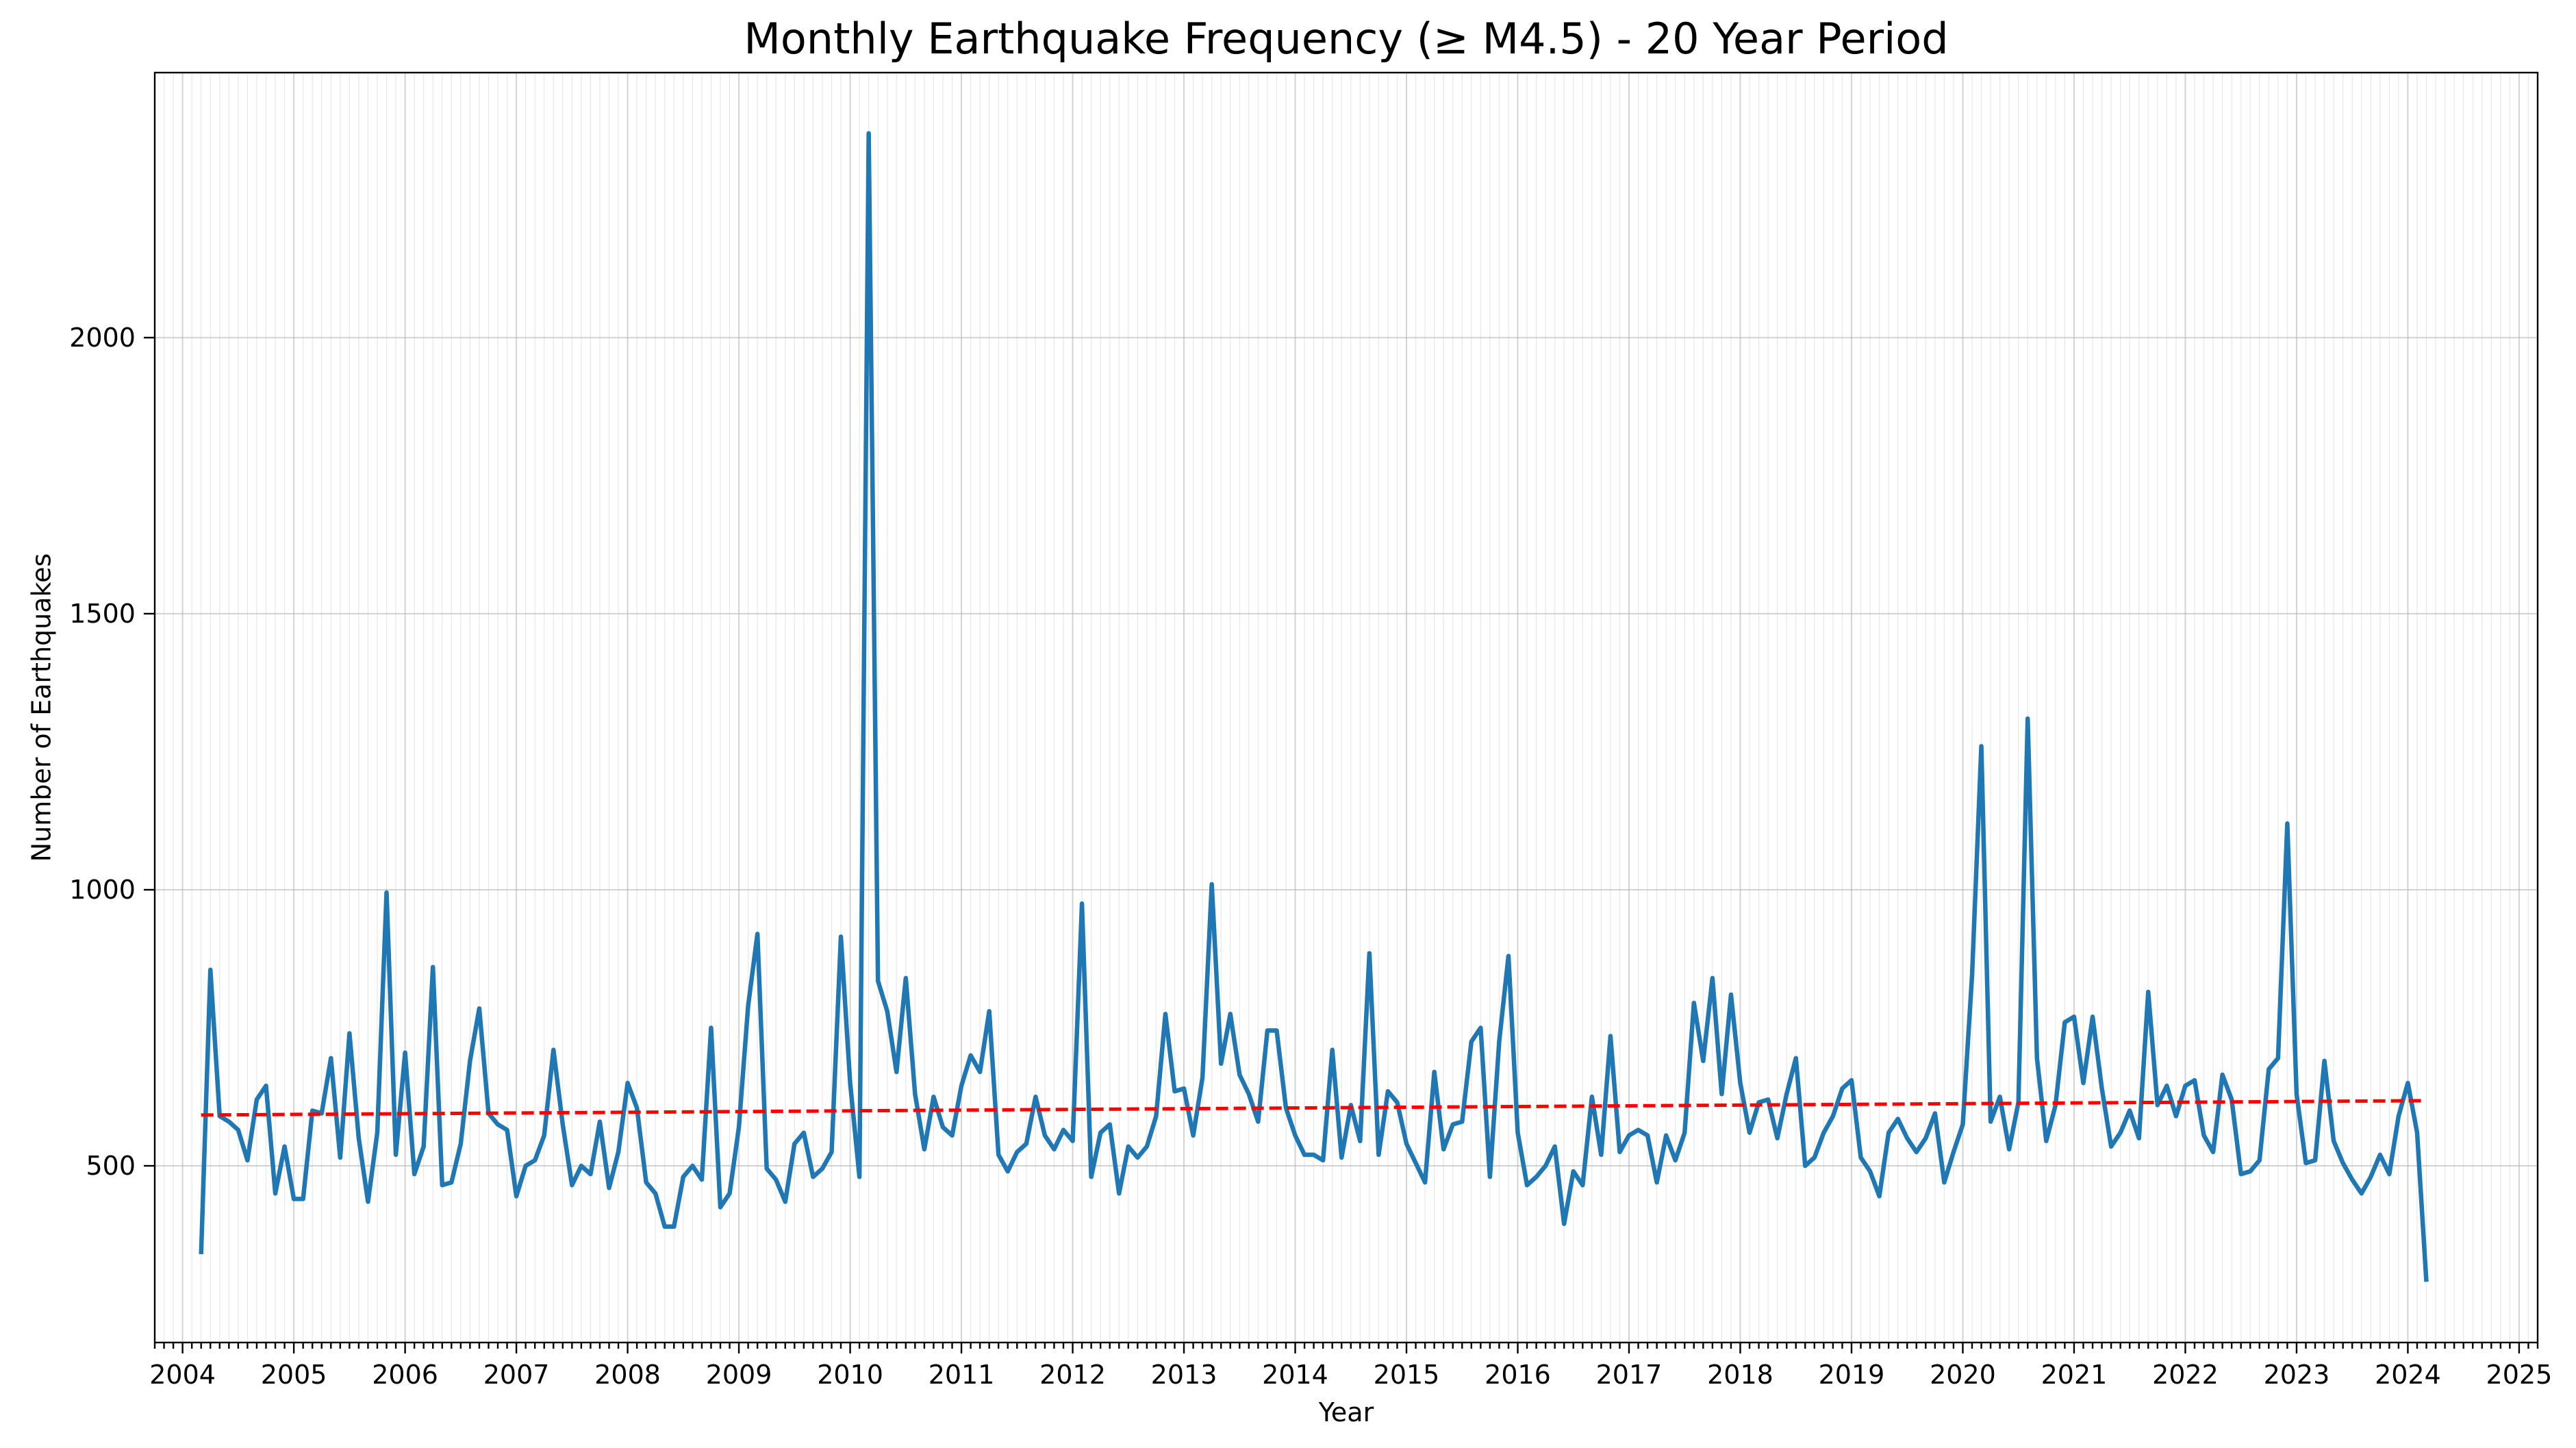 The height and width of the screenshot is (1448, 2576). What do you see at coordinates (2408, 1375) in the screenshot?
I see `x-tick-label: 2024` at bounding box center [2408, 1375].